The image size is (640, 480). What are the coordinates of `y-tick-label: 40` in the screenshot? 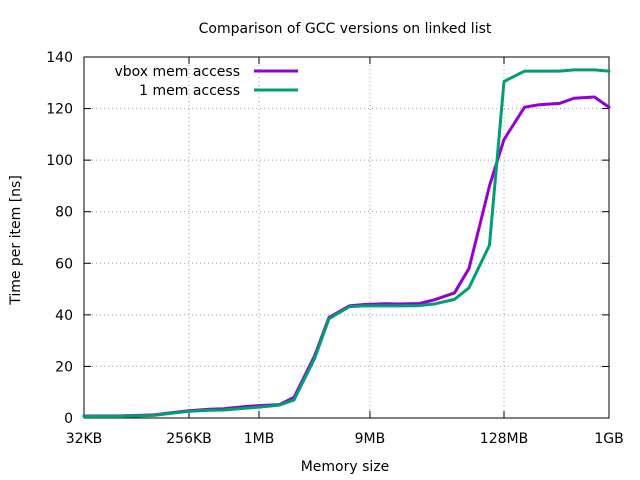 It's located at (64, 316).